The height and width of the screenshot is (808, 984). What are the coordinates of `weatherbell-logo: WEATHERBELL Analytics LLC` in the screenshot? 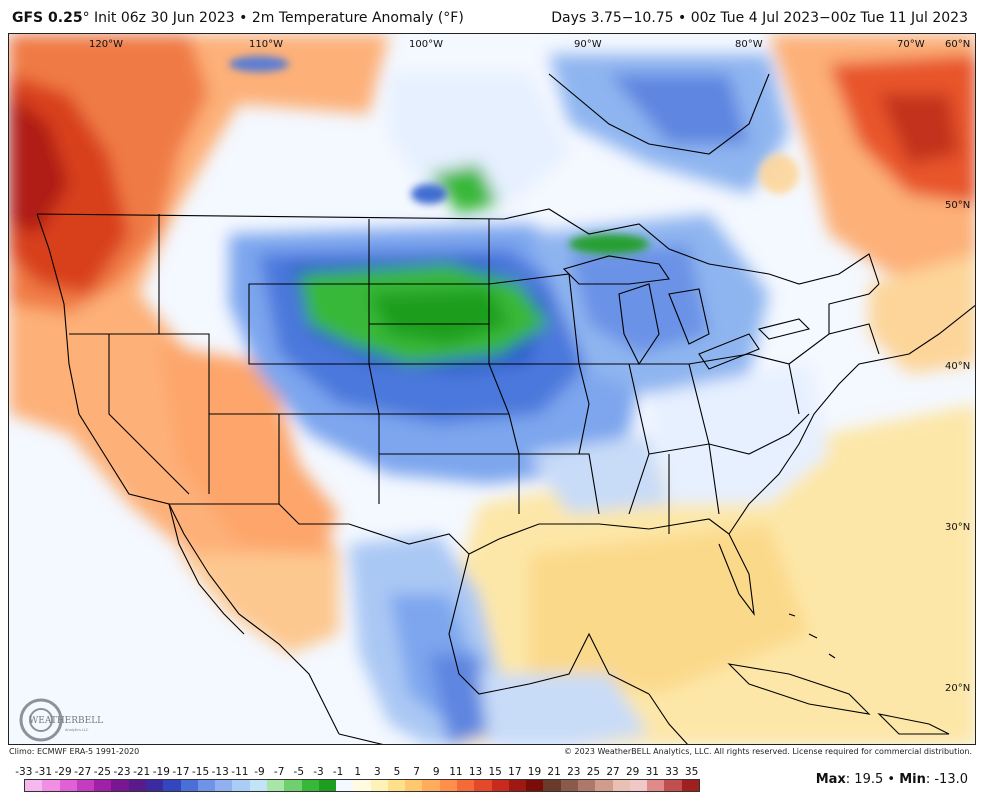 It's located at (61, 720).